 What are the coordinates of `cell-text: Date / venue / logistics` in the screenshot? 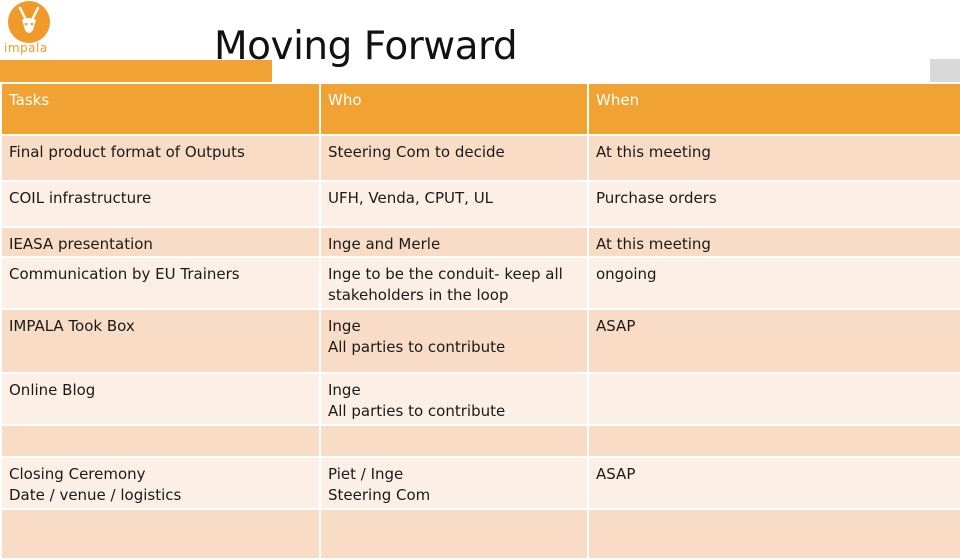 It's located at (95, 495).